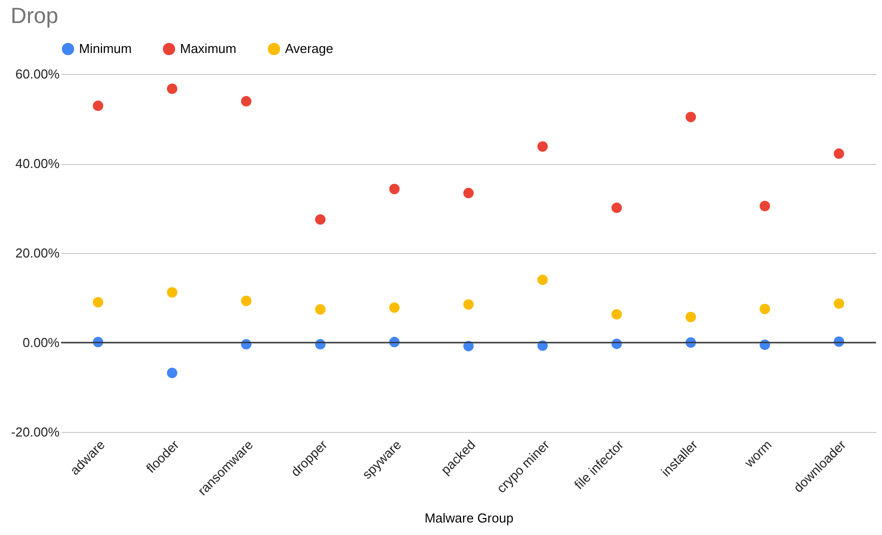 This screenshot has width=882, height=535. What do you see at coordinates (34, 15) in the screenshot?
I see `chart-title: Drop` at bounding box center [34, 15].